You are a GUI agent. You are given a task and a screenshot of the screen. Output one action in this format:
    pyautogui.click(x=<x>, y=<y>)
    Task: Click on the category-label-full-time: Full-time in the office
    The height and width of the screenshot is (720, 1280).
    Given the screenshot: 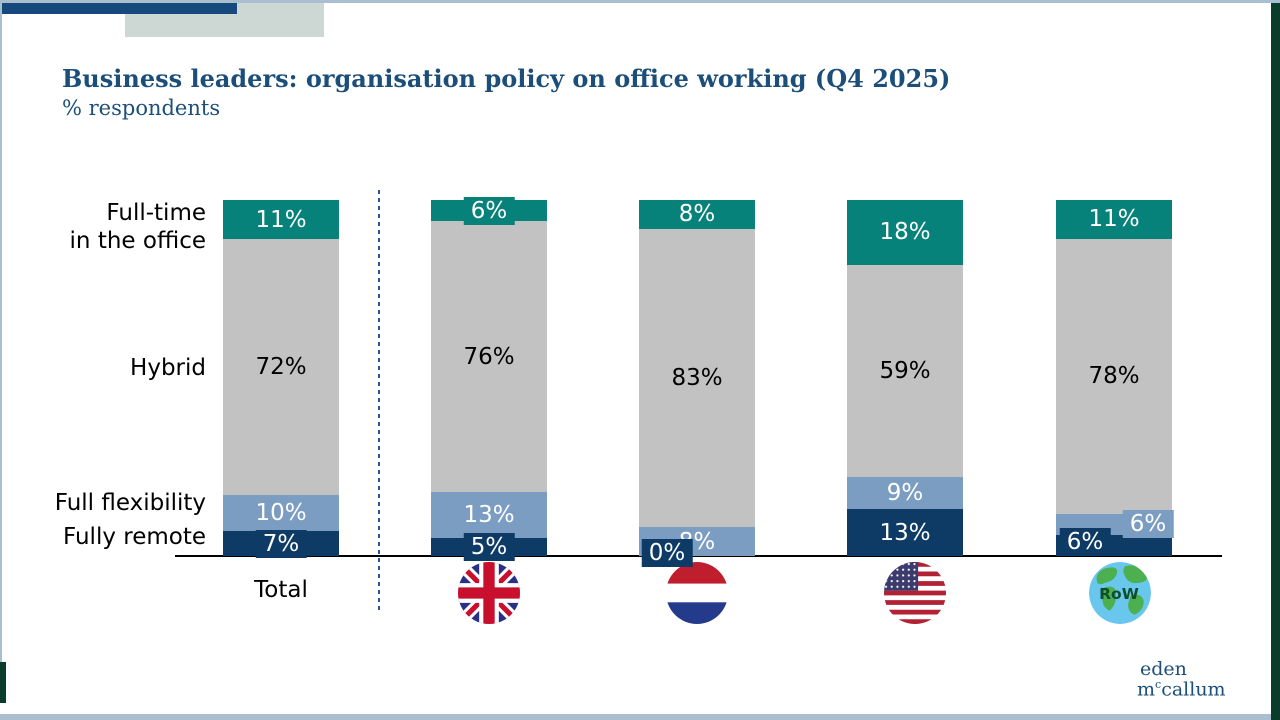 What is the action you would take?
    pyautogui.click(x=137, y=227)
    